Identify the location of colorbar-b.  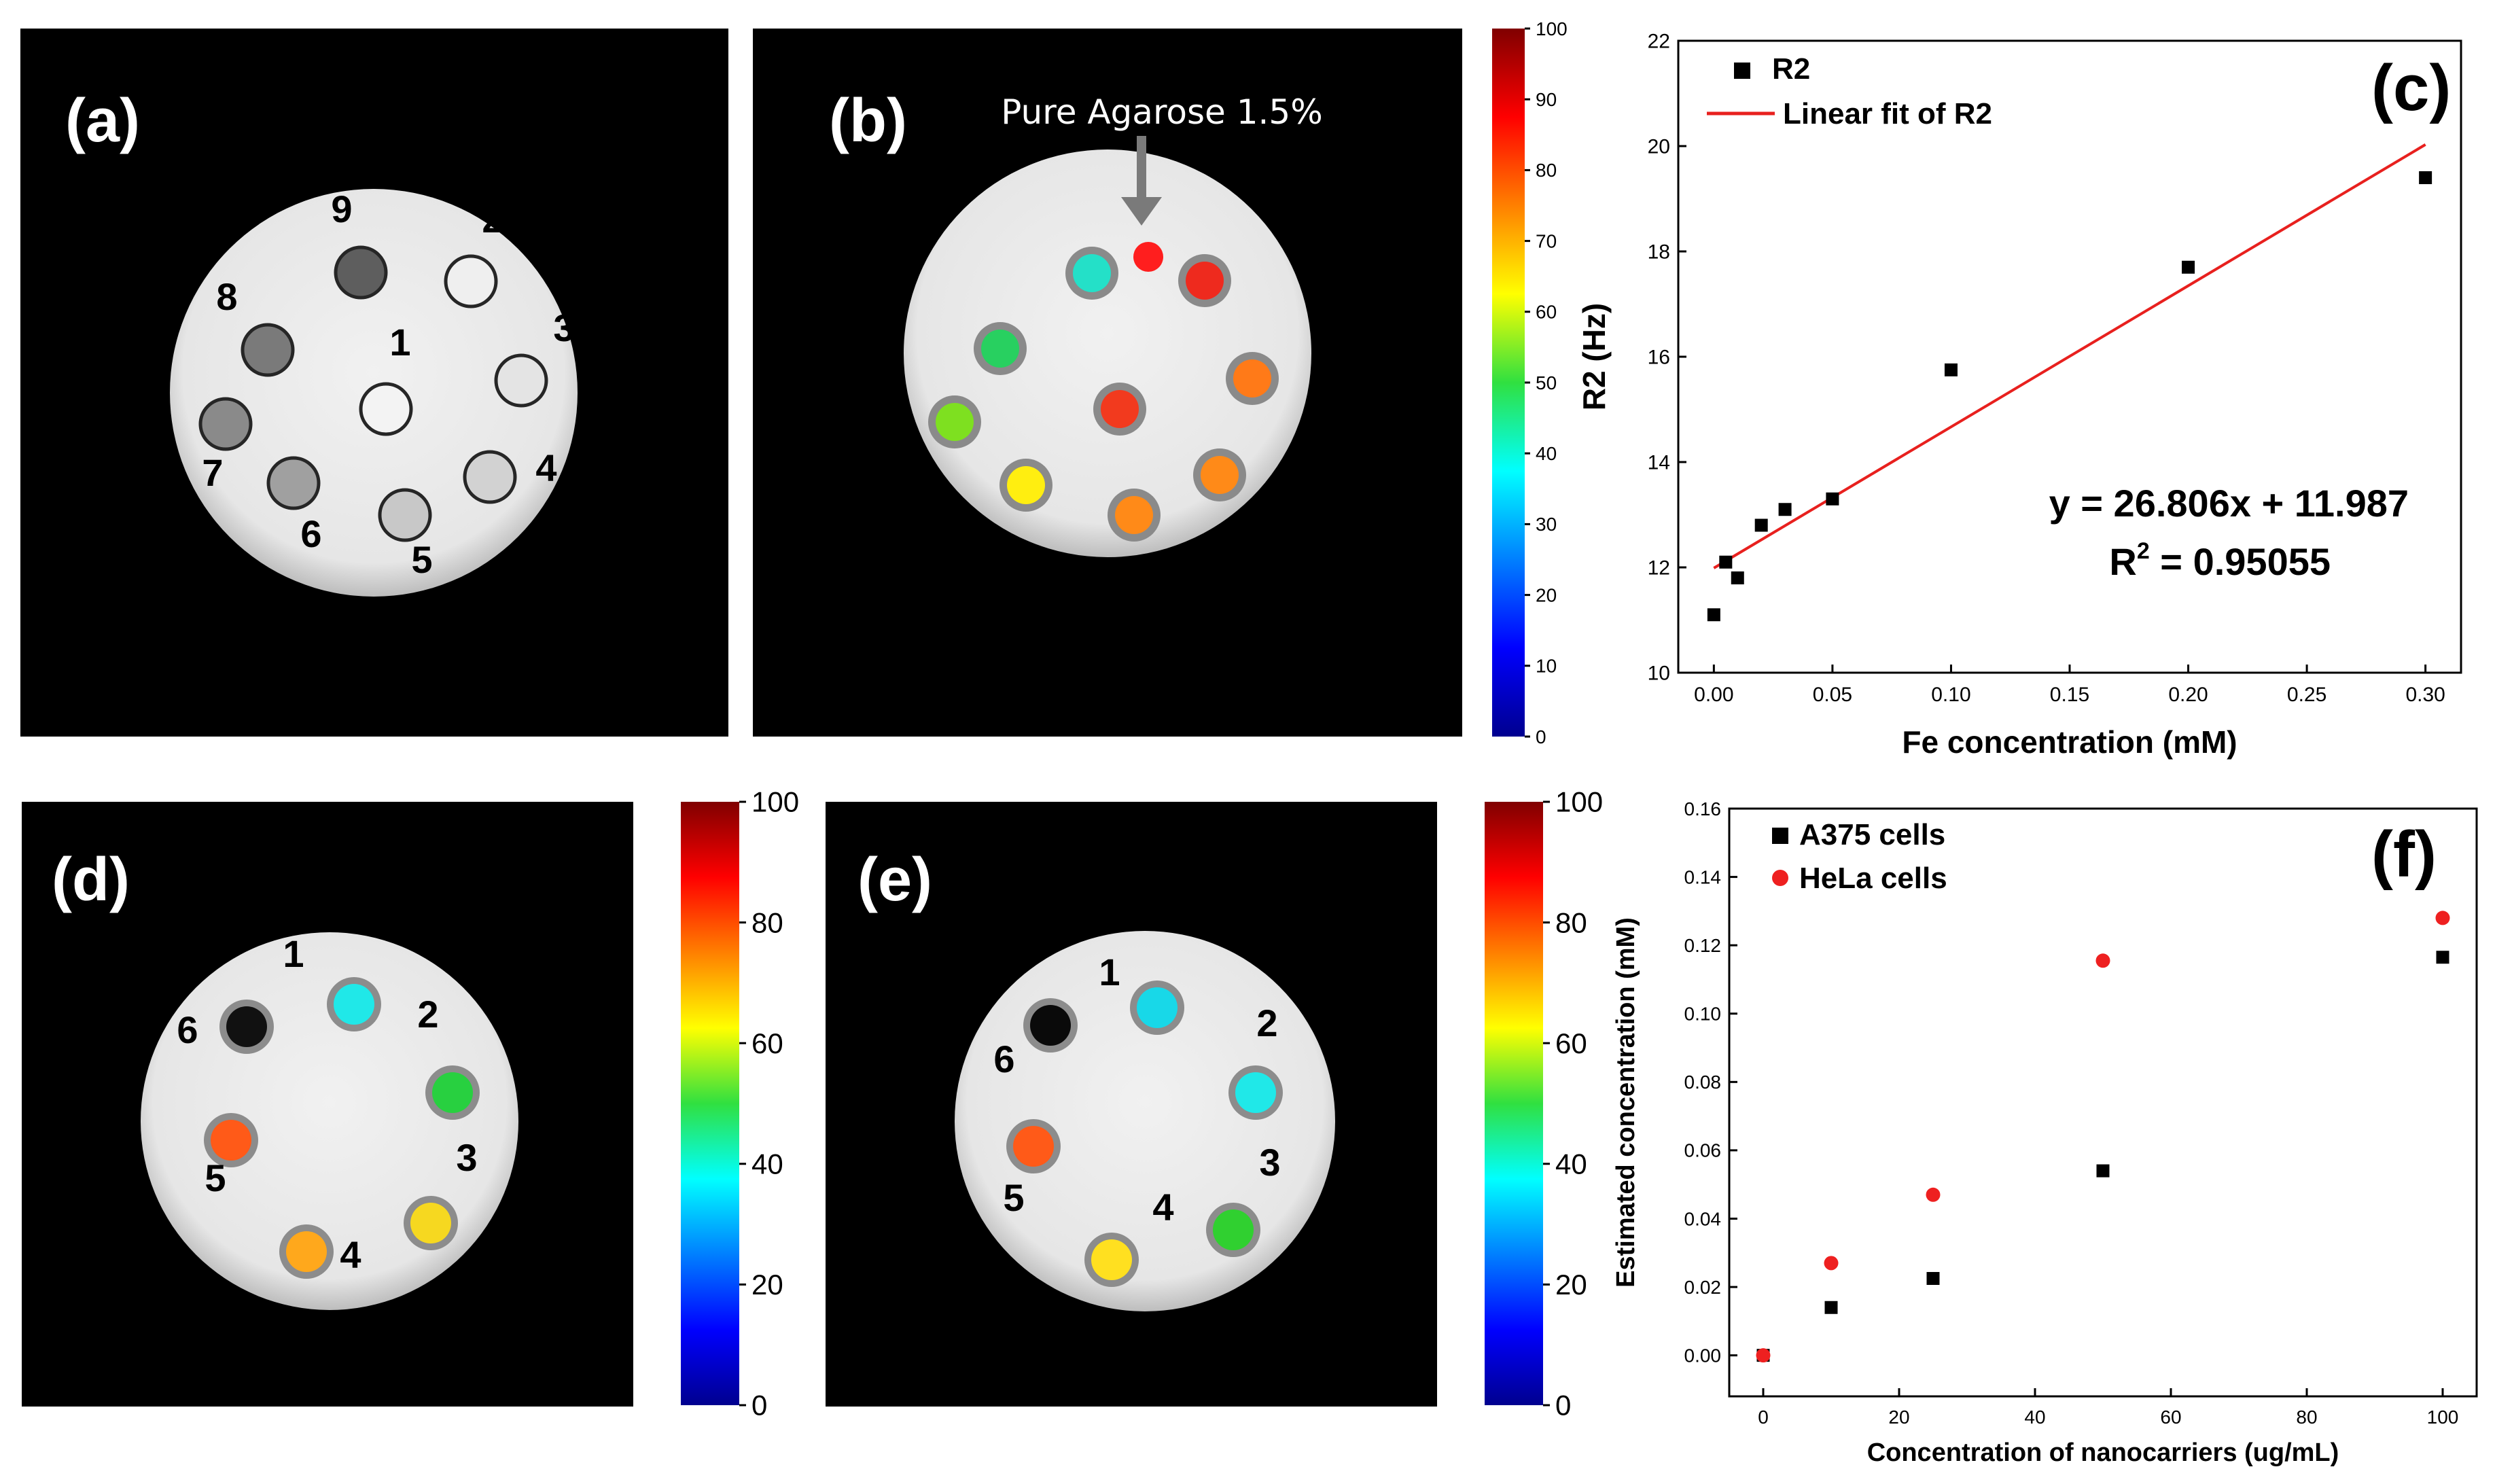
(1508, 383).